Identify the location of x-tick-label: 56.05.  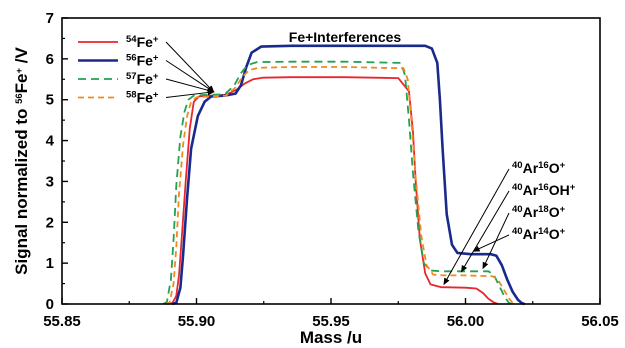
(600, 321).